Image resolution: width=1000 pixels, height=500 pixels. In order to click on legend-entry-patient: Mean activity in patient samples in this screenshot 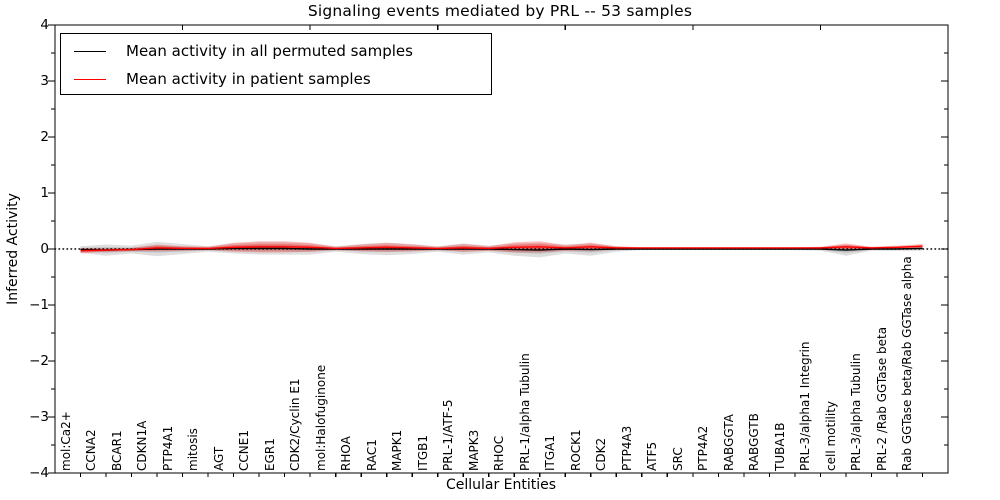, I will do `click(216, 79)`.